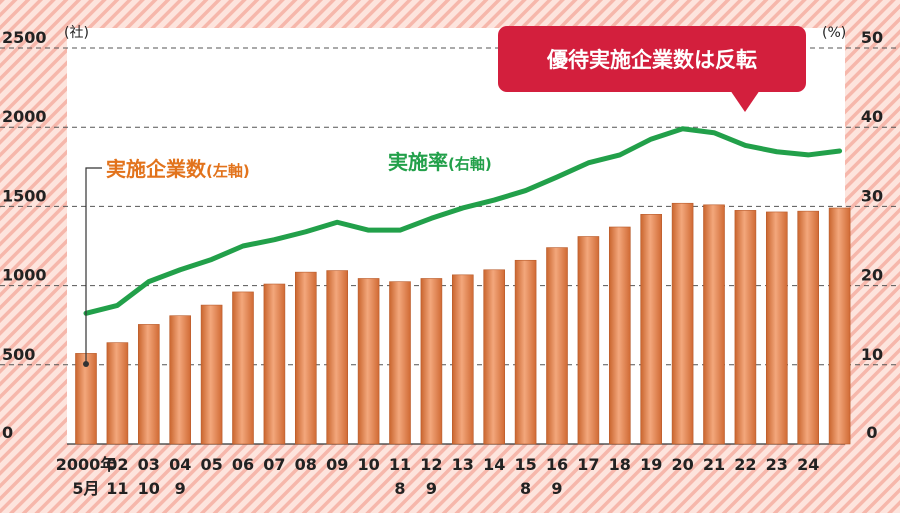 This screenshot has width=900, height=513. Describe the element at coordinates (149, 488) in the screenshot. I see `x-tick-sublabel: 10` at that location.